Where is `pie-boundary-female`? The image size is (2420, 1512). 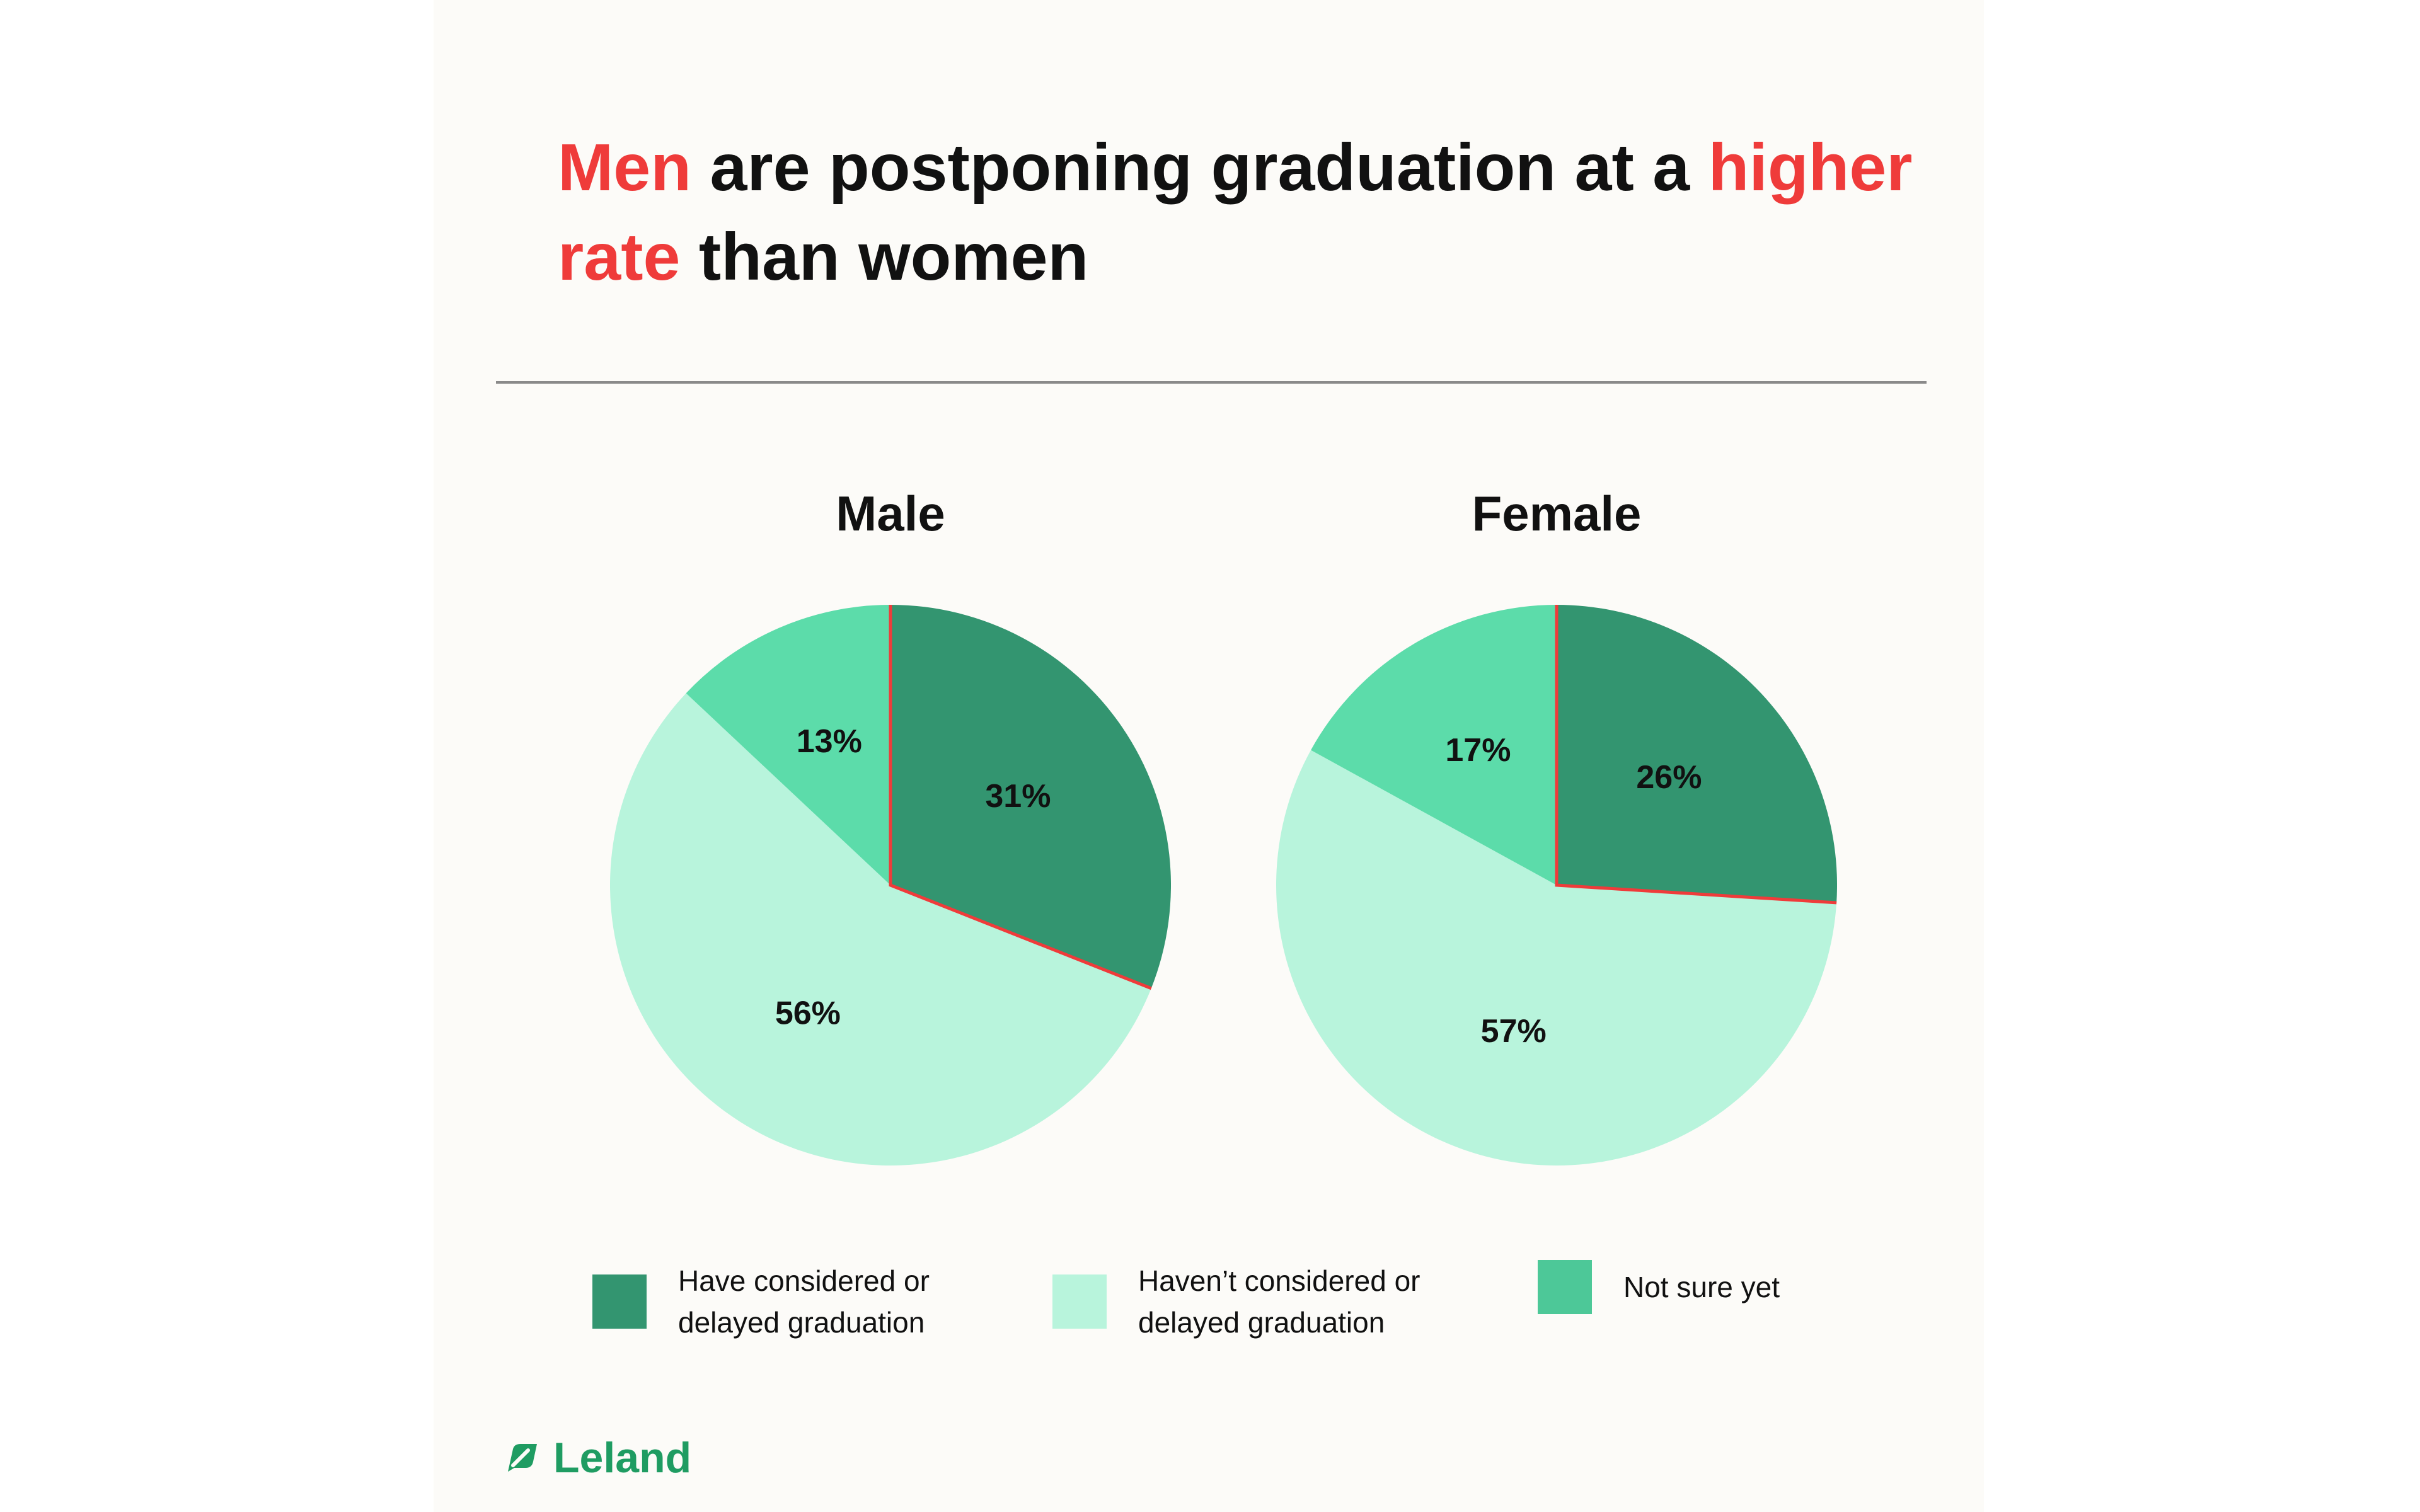 pie-boundary-female is located at coordinates (1696, 755).